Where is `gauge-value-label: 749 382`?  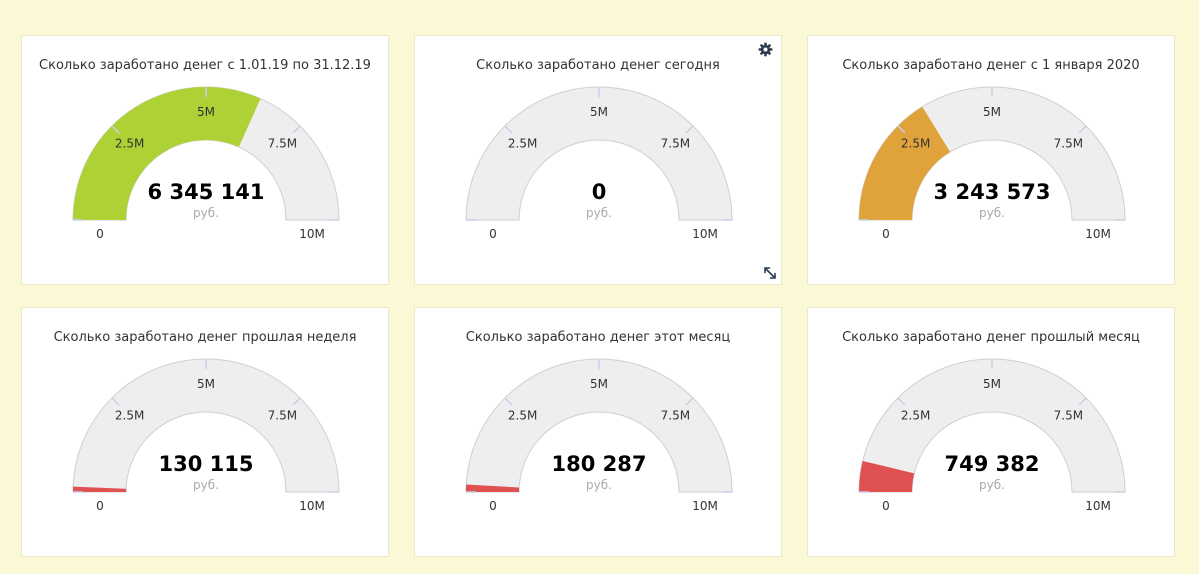
gauge-value-label: 749 382 is located at coordinates (992, 464).